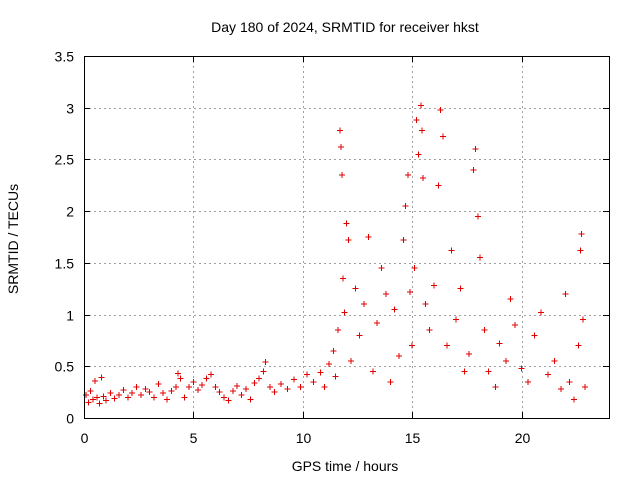 The width and height of the screenshot is (640, 480). I want to click on y-tick-label: 1, so click(70, 316).